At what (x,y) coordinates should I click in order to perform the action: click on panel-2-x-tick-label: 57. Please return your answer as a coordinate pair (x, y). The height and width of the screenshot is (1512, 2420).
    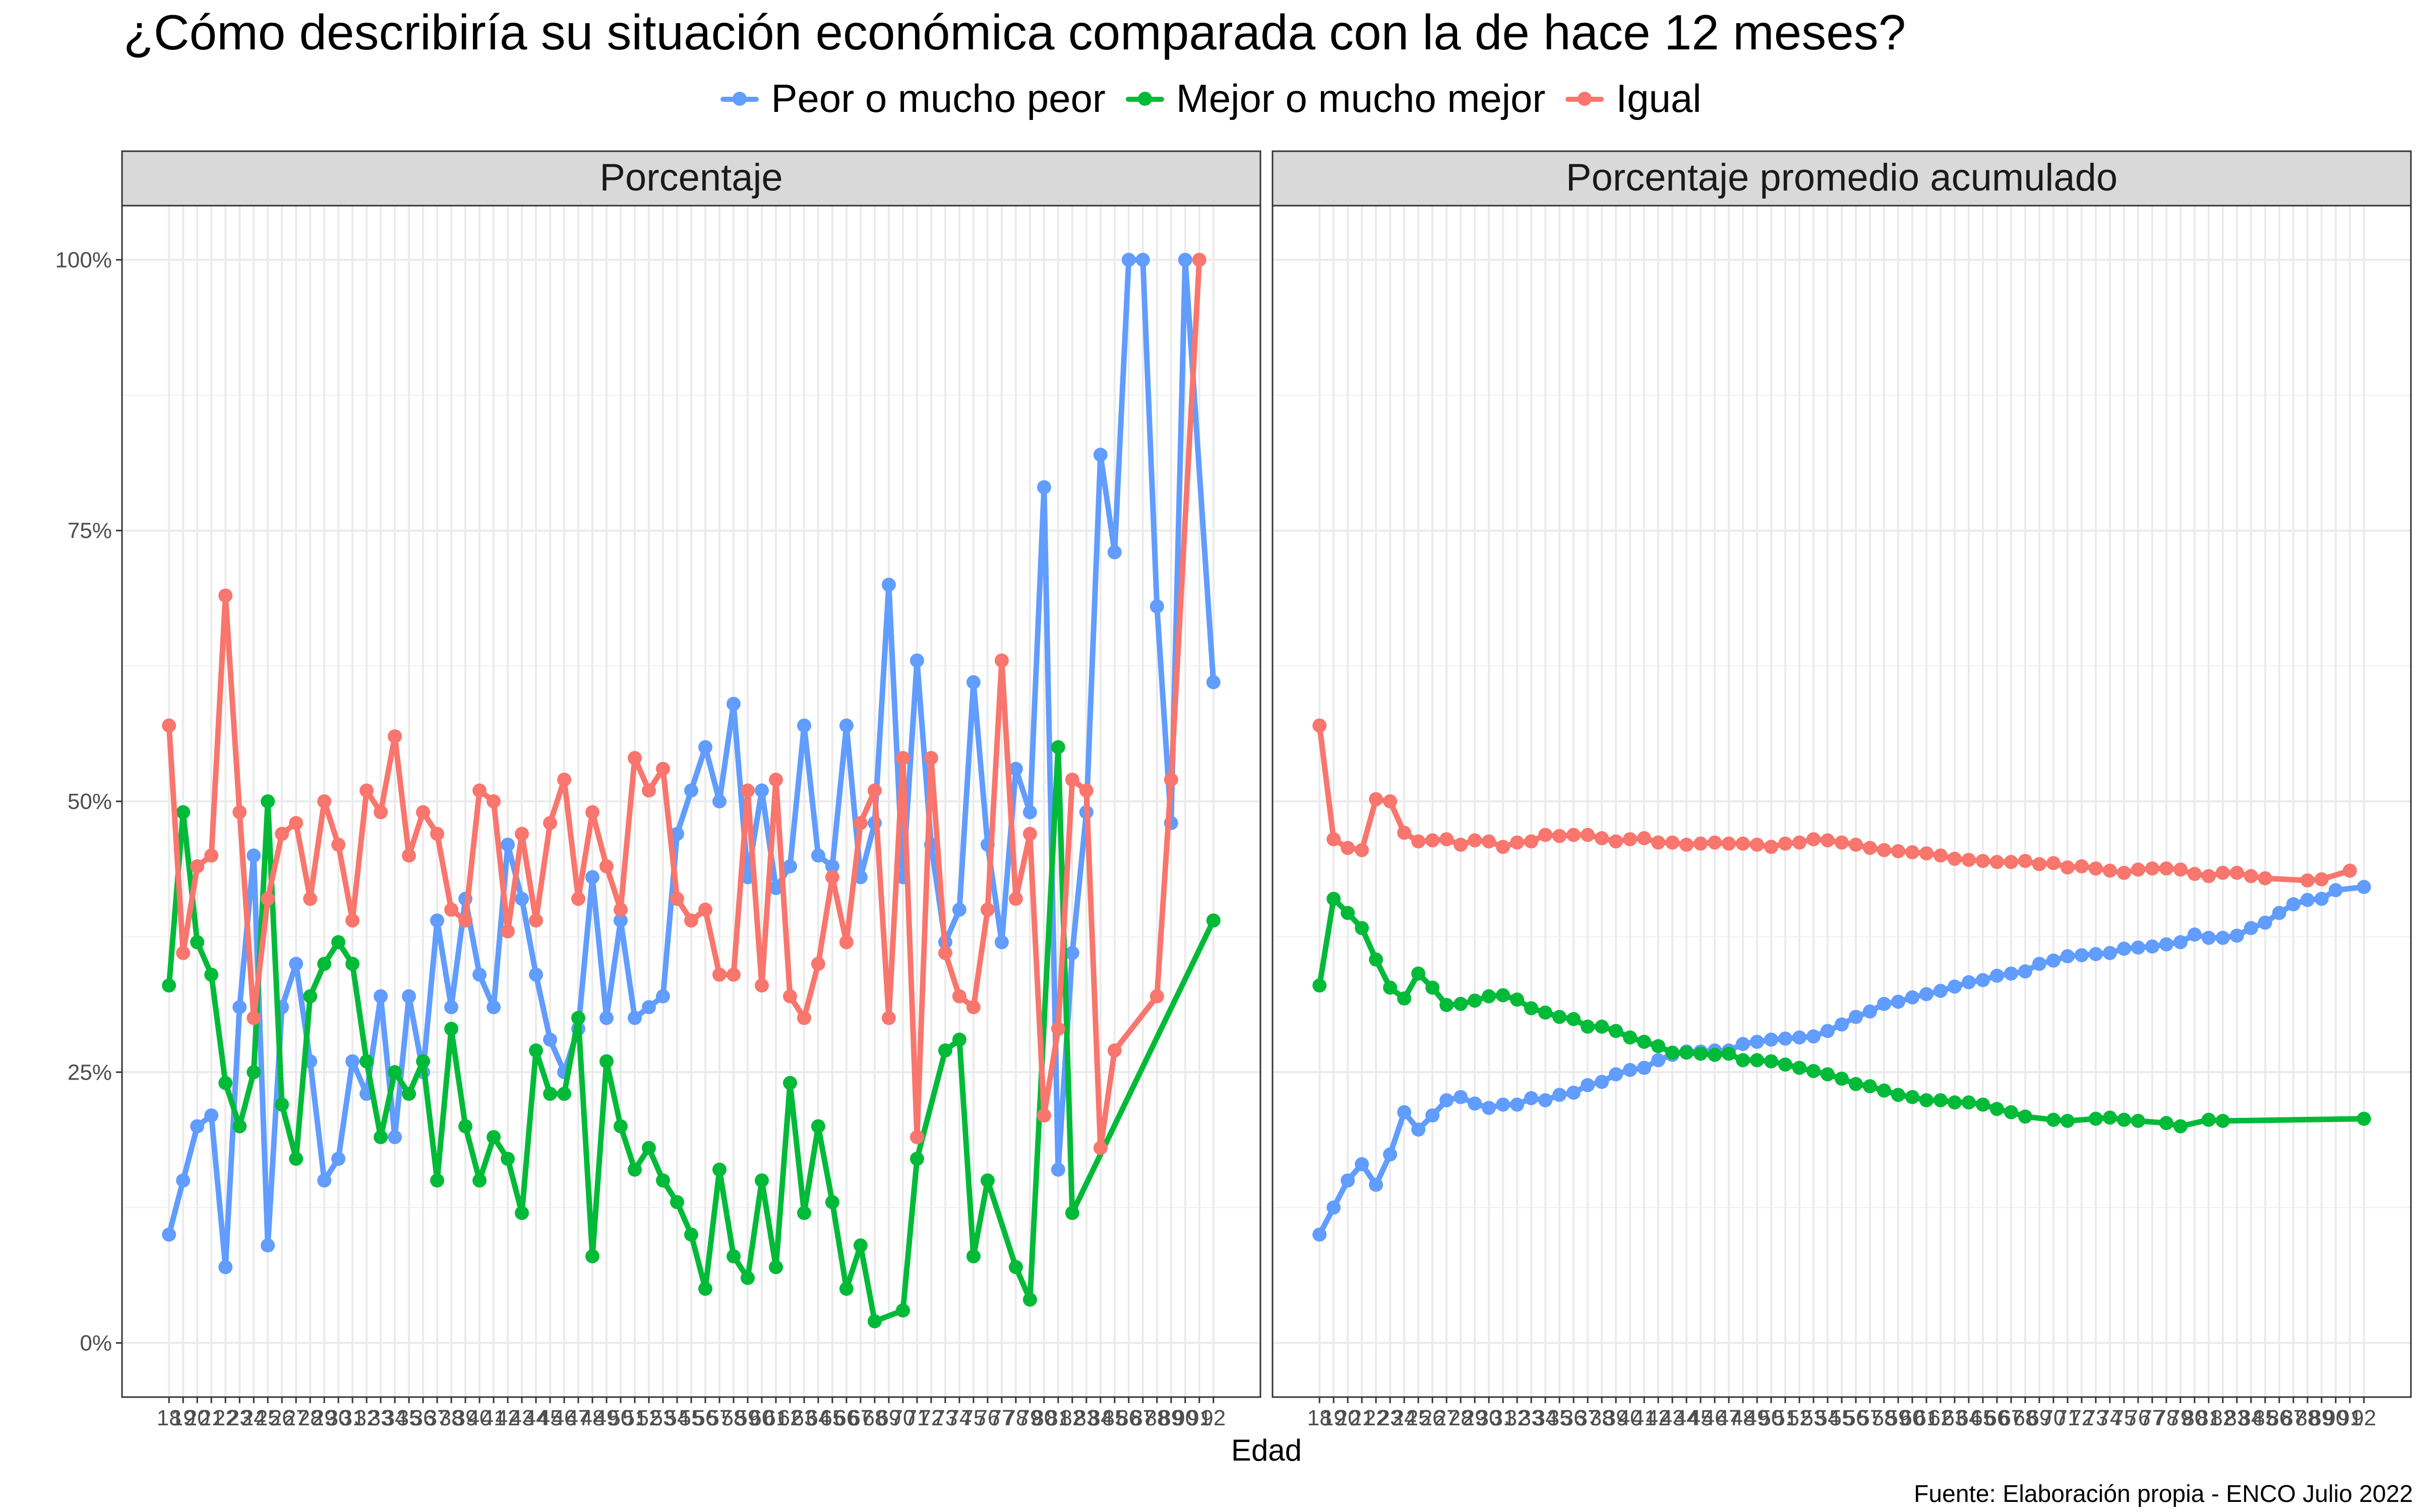
    Looking at the image, I should click on (1870, 1418).